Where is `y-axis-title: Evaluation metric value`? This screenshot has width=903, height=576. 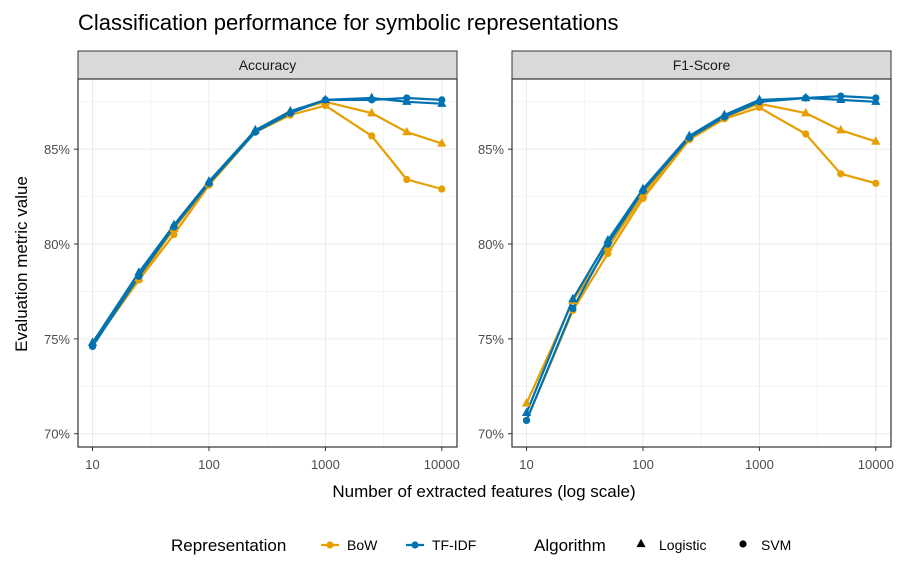
y-axis-title: Evaluation metric value is located at coordinates (21, 264).